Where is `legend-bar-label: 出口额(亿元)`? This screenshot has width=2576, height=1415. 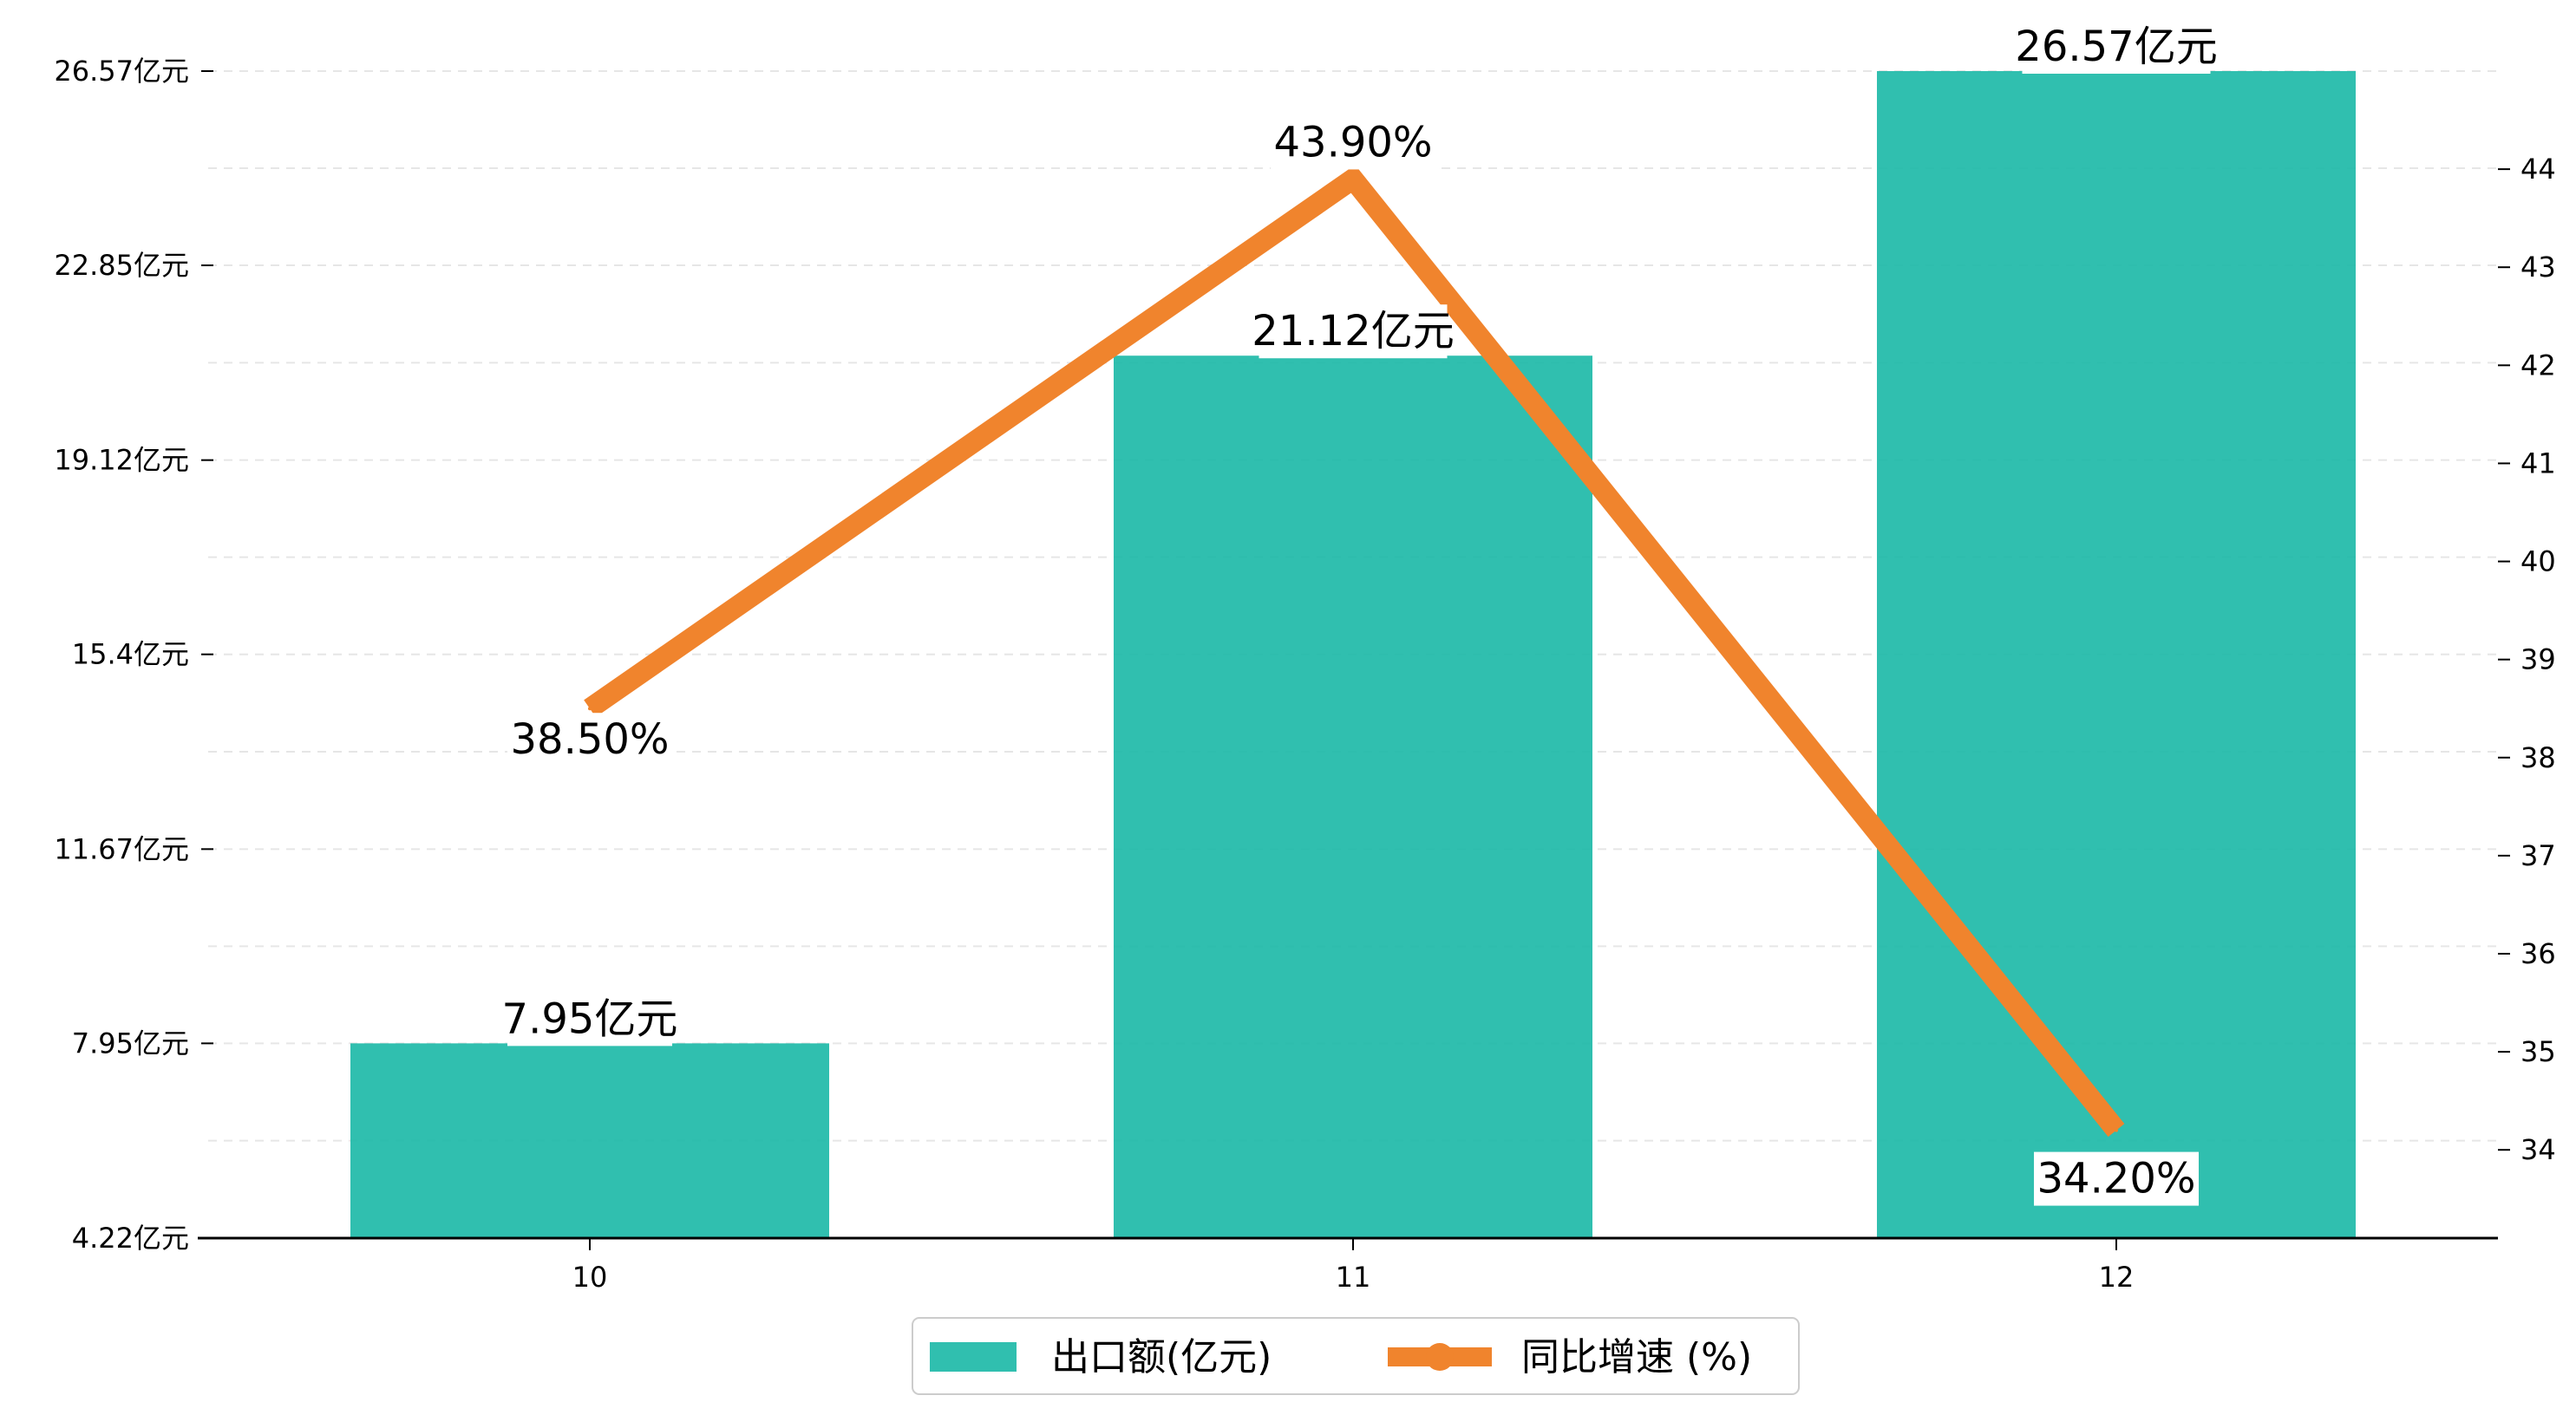 legend-bar-label: 出口额(亿元) is located at coordinates (1161, 1357).